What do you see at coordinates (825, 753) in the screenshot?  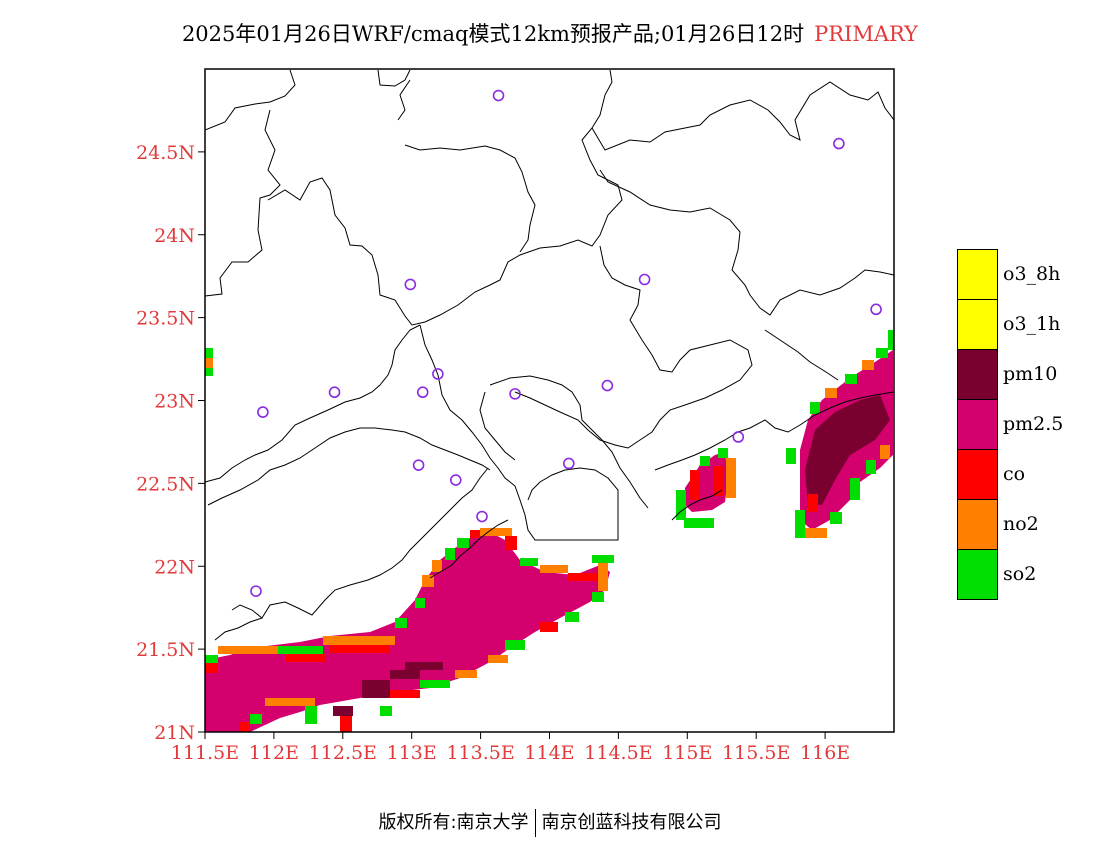 I see `x-tick-label: 116E` at bounding box center [825, 753].